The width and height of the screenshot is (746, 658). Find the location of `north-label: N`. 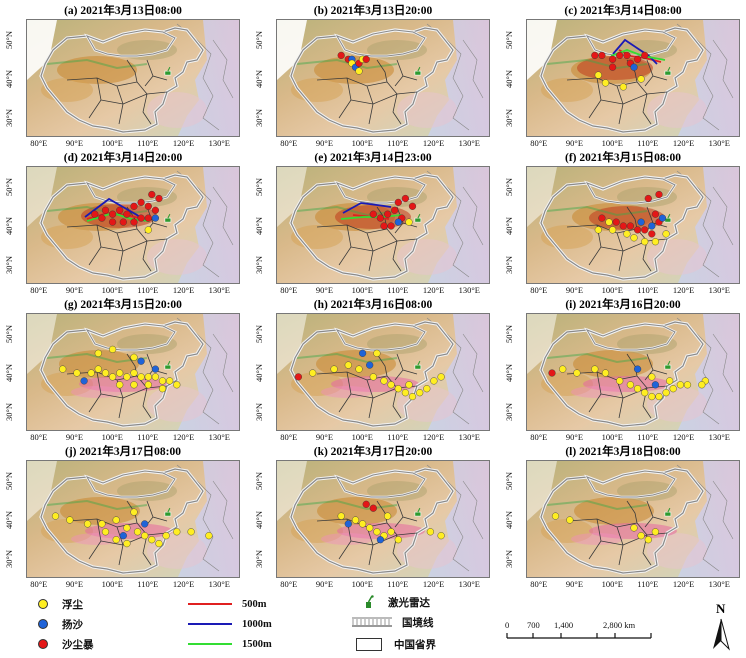

north-label: N is located at coordinates (721, 608).